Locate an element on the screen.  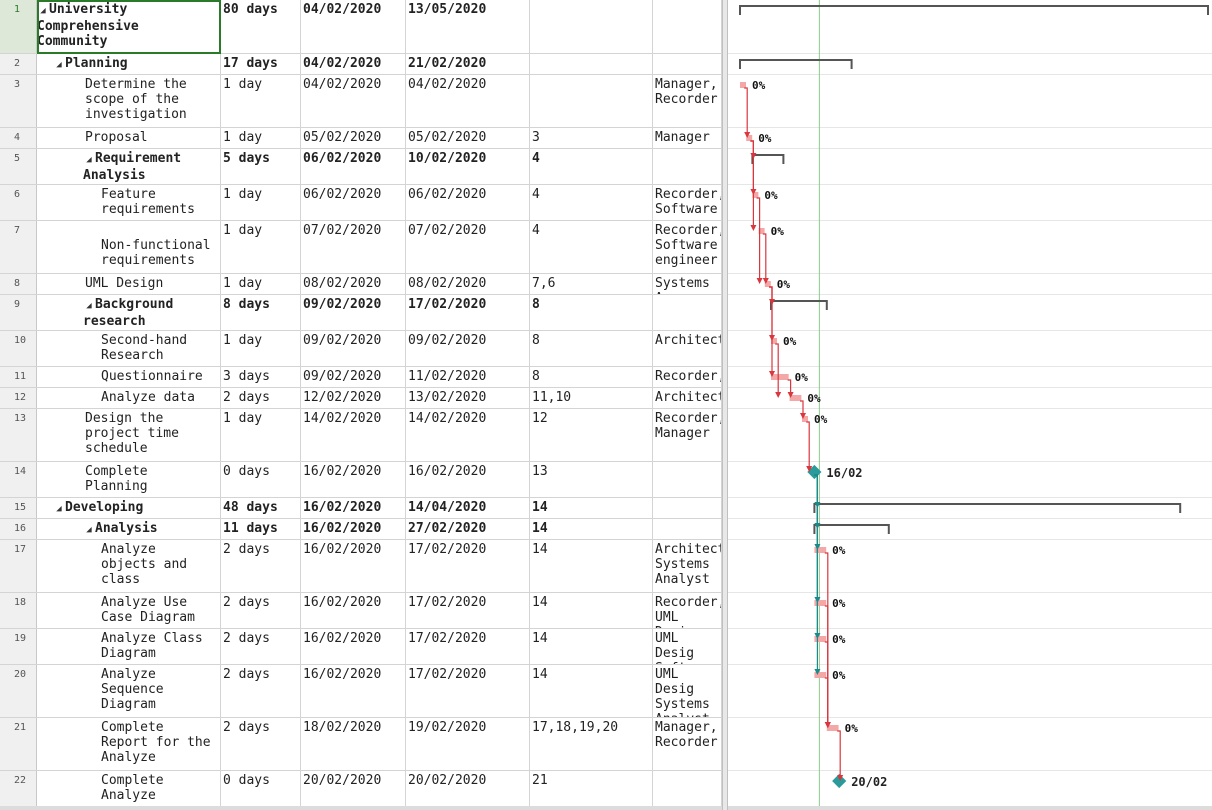
row-number: 4 is located at coordinates (18, 138).